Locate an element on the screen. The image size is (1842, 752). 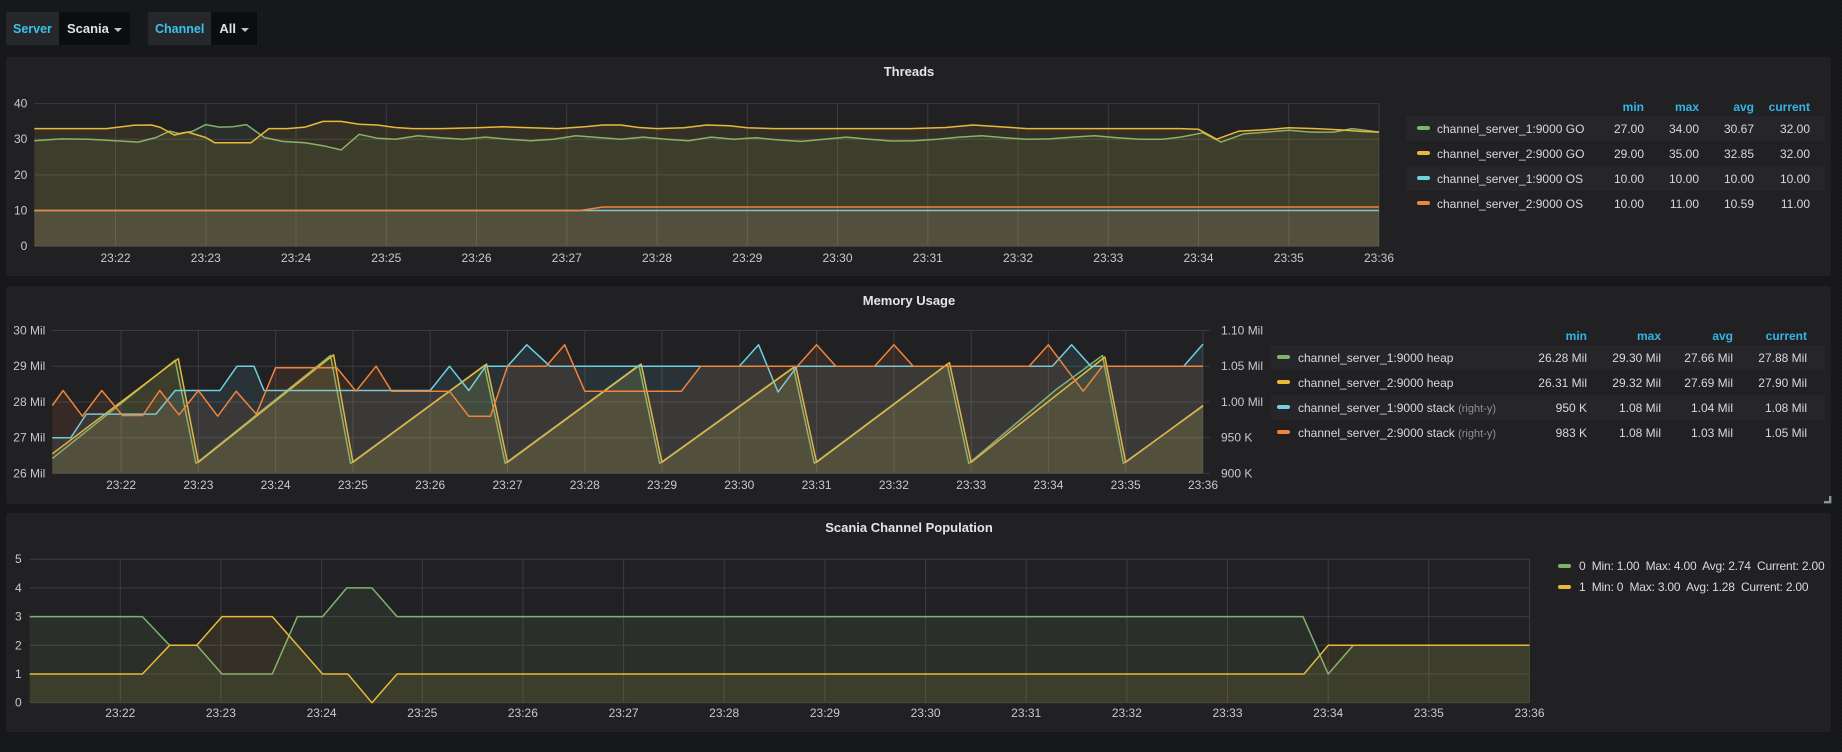
svg-text: 29 Mil is located at coordinates (29, 366).